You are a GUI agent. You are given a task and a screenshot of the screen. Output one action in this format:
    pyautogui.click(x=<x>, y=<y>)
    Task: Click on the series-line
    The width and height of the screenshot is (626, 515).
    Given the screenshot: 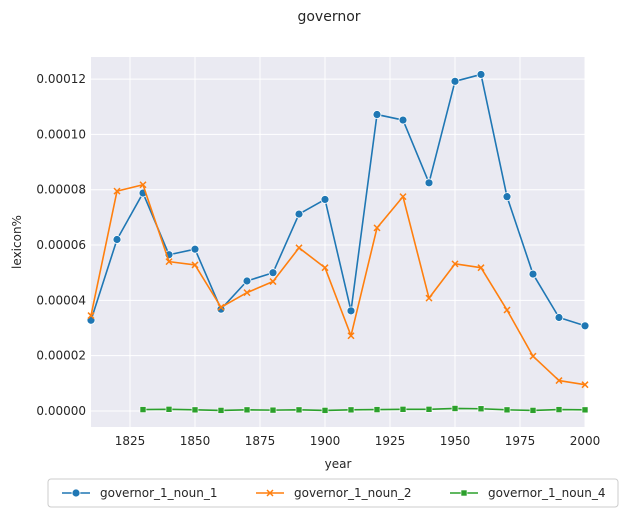 What is the action you would take?
    pyautogui.click(x=364, y=409)
    